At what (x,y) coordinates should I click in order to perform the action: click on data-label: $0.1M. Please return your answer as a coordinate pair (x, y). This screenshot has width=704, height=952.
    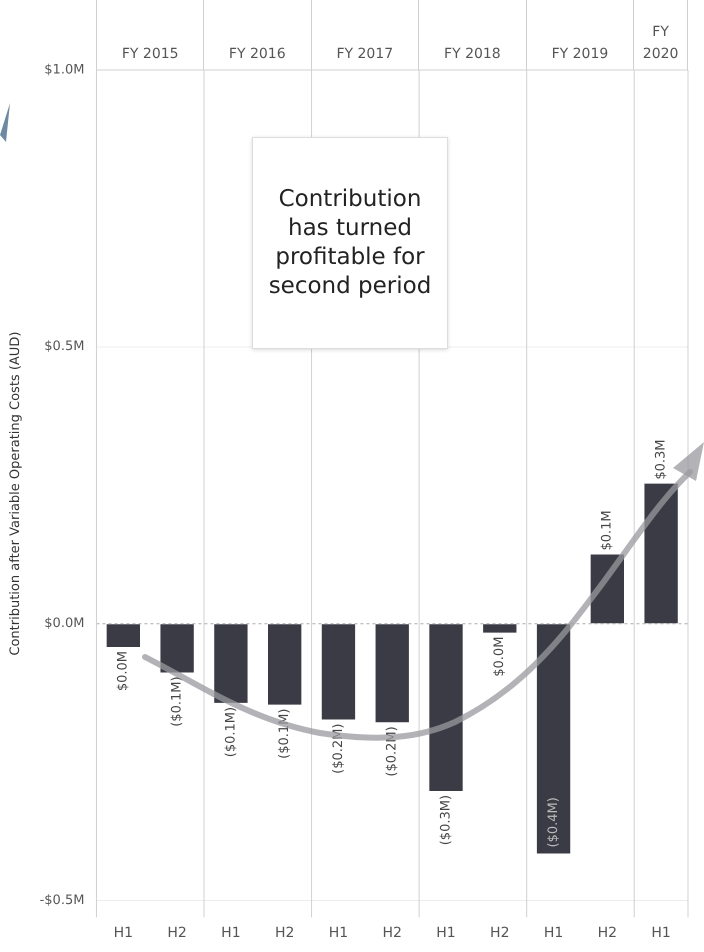
    Looking at the image, I should click on (607, 530).